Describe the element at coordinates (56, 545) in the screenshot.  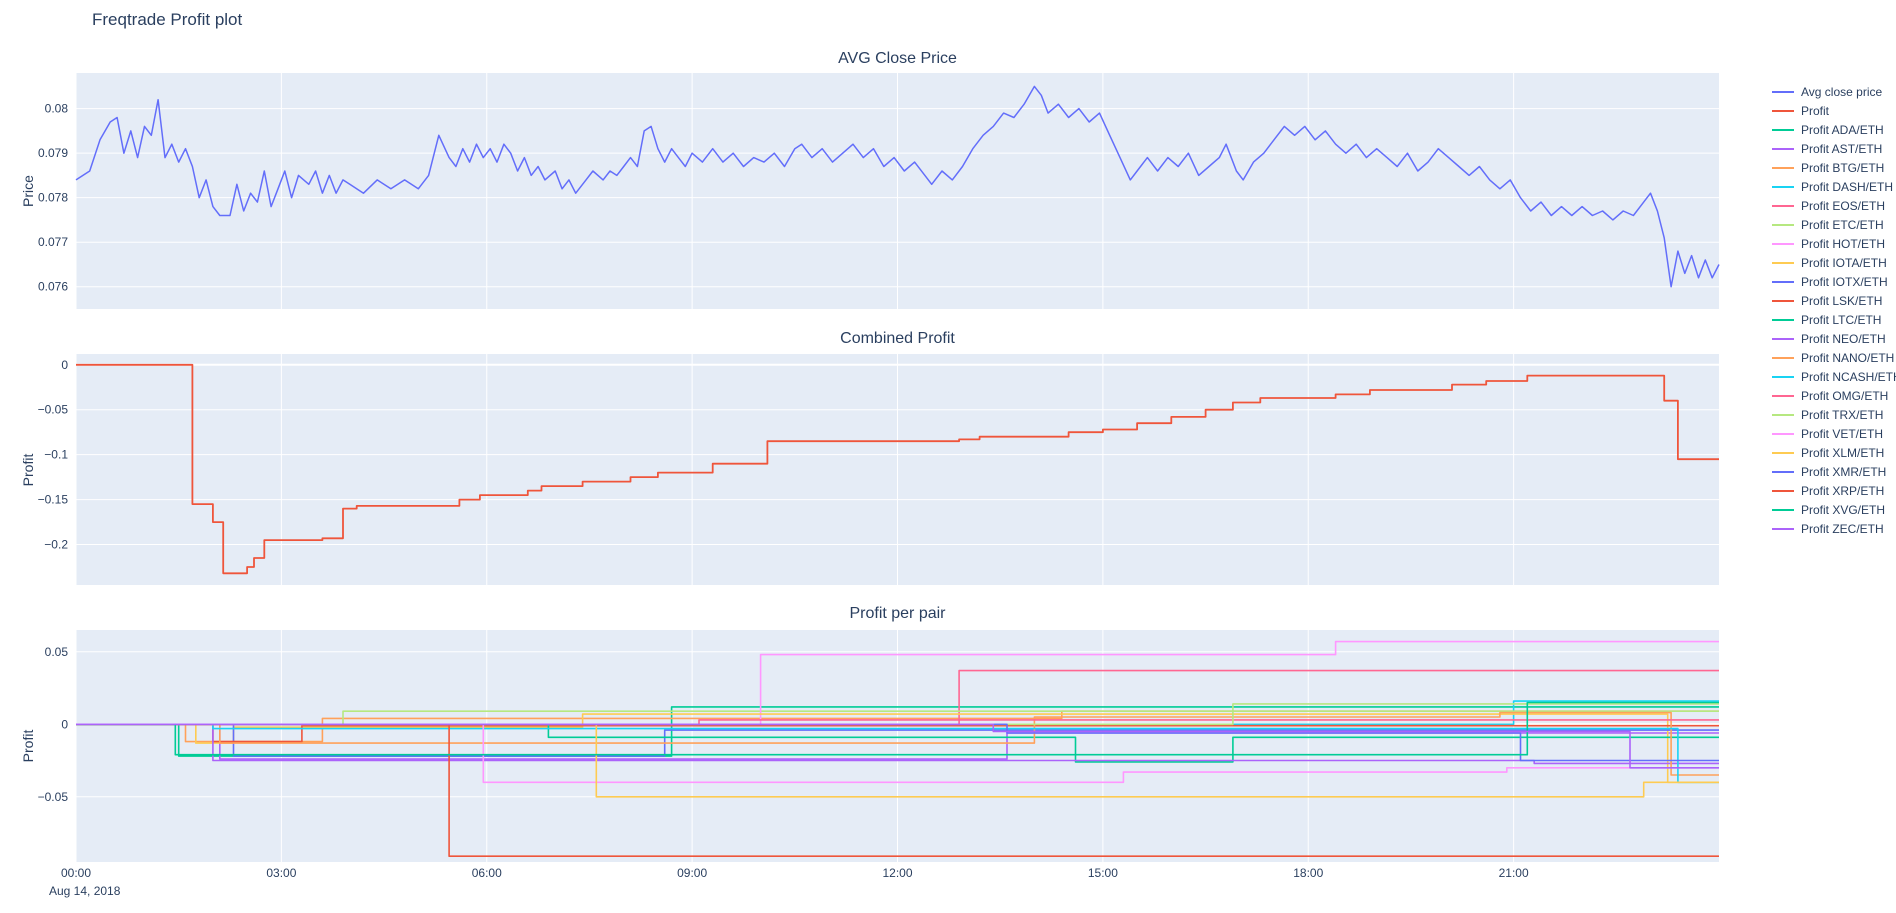
I see `y-tick-label: −0.2` at that location.